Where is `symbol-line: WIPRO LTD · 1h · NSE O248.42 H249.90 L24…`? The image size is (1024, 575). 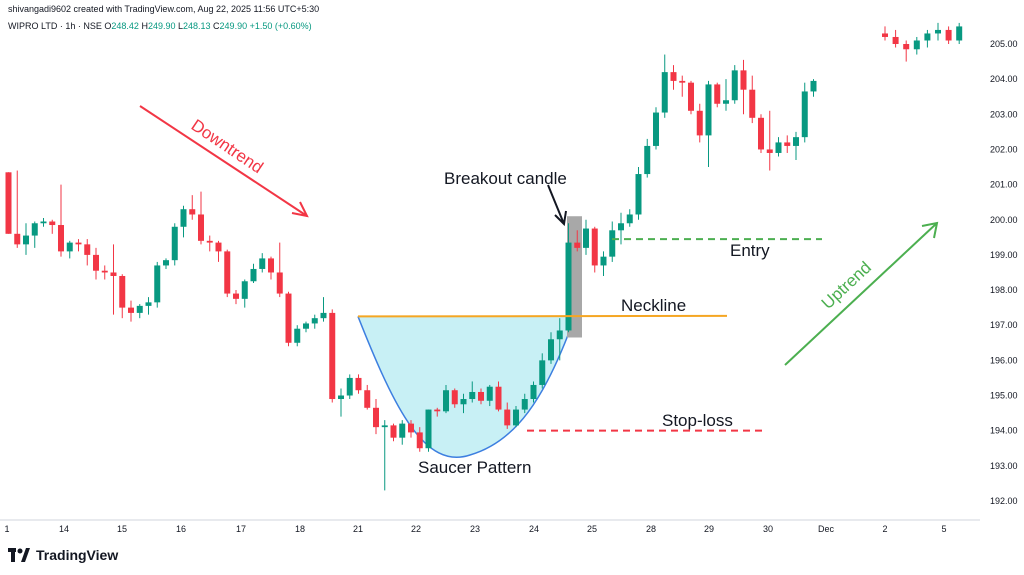
symbol-line: WIPRO LTD · 1h · NSE O248.42 H249.90 L24… is located at coordinates (160, 26).